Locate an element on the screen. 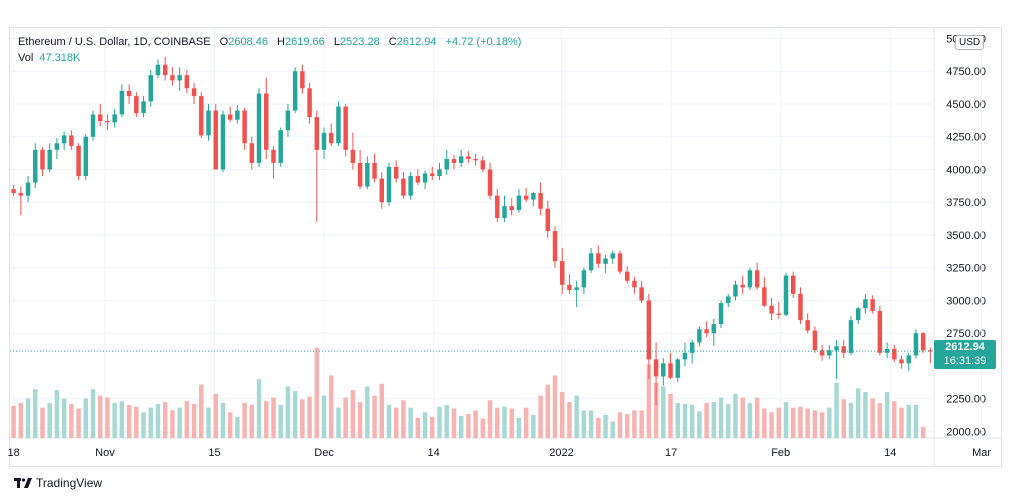  x-tick-label: 15 is located at coordinates (214, 453).